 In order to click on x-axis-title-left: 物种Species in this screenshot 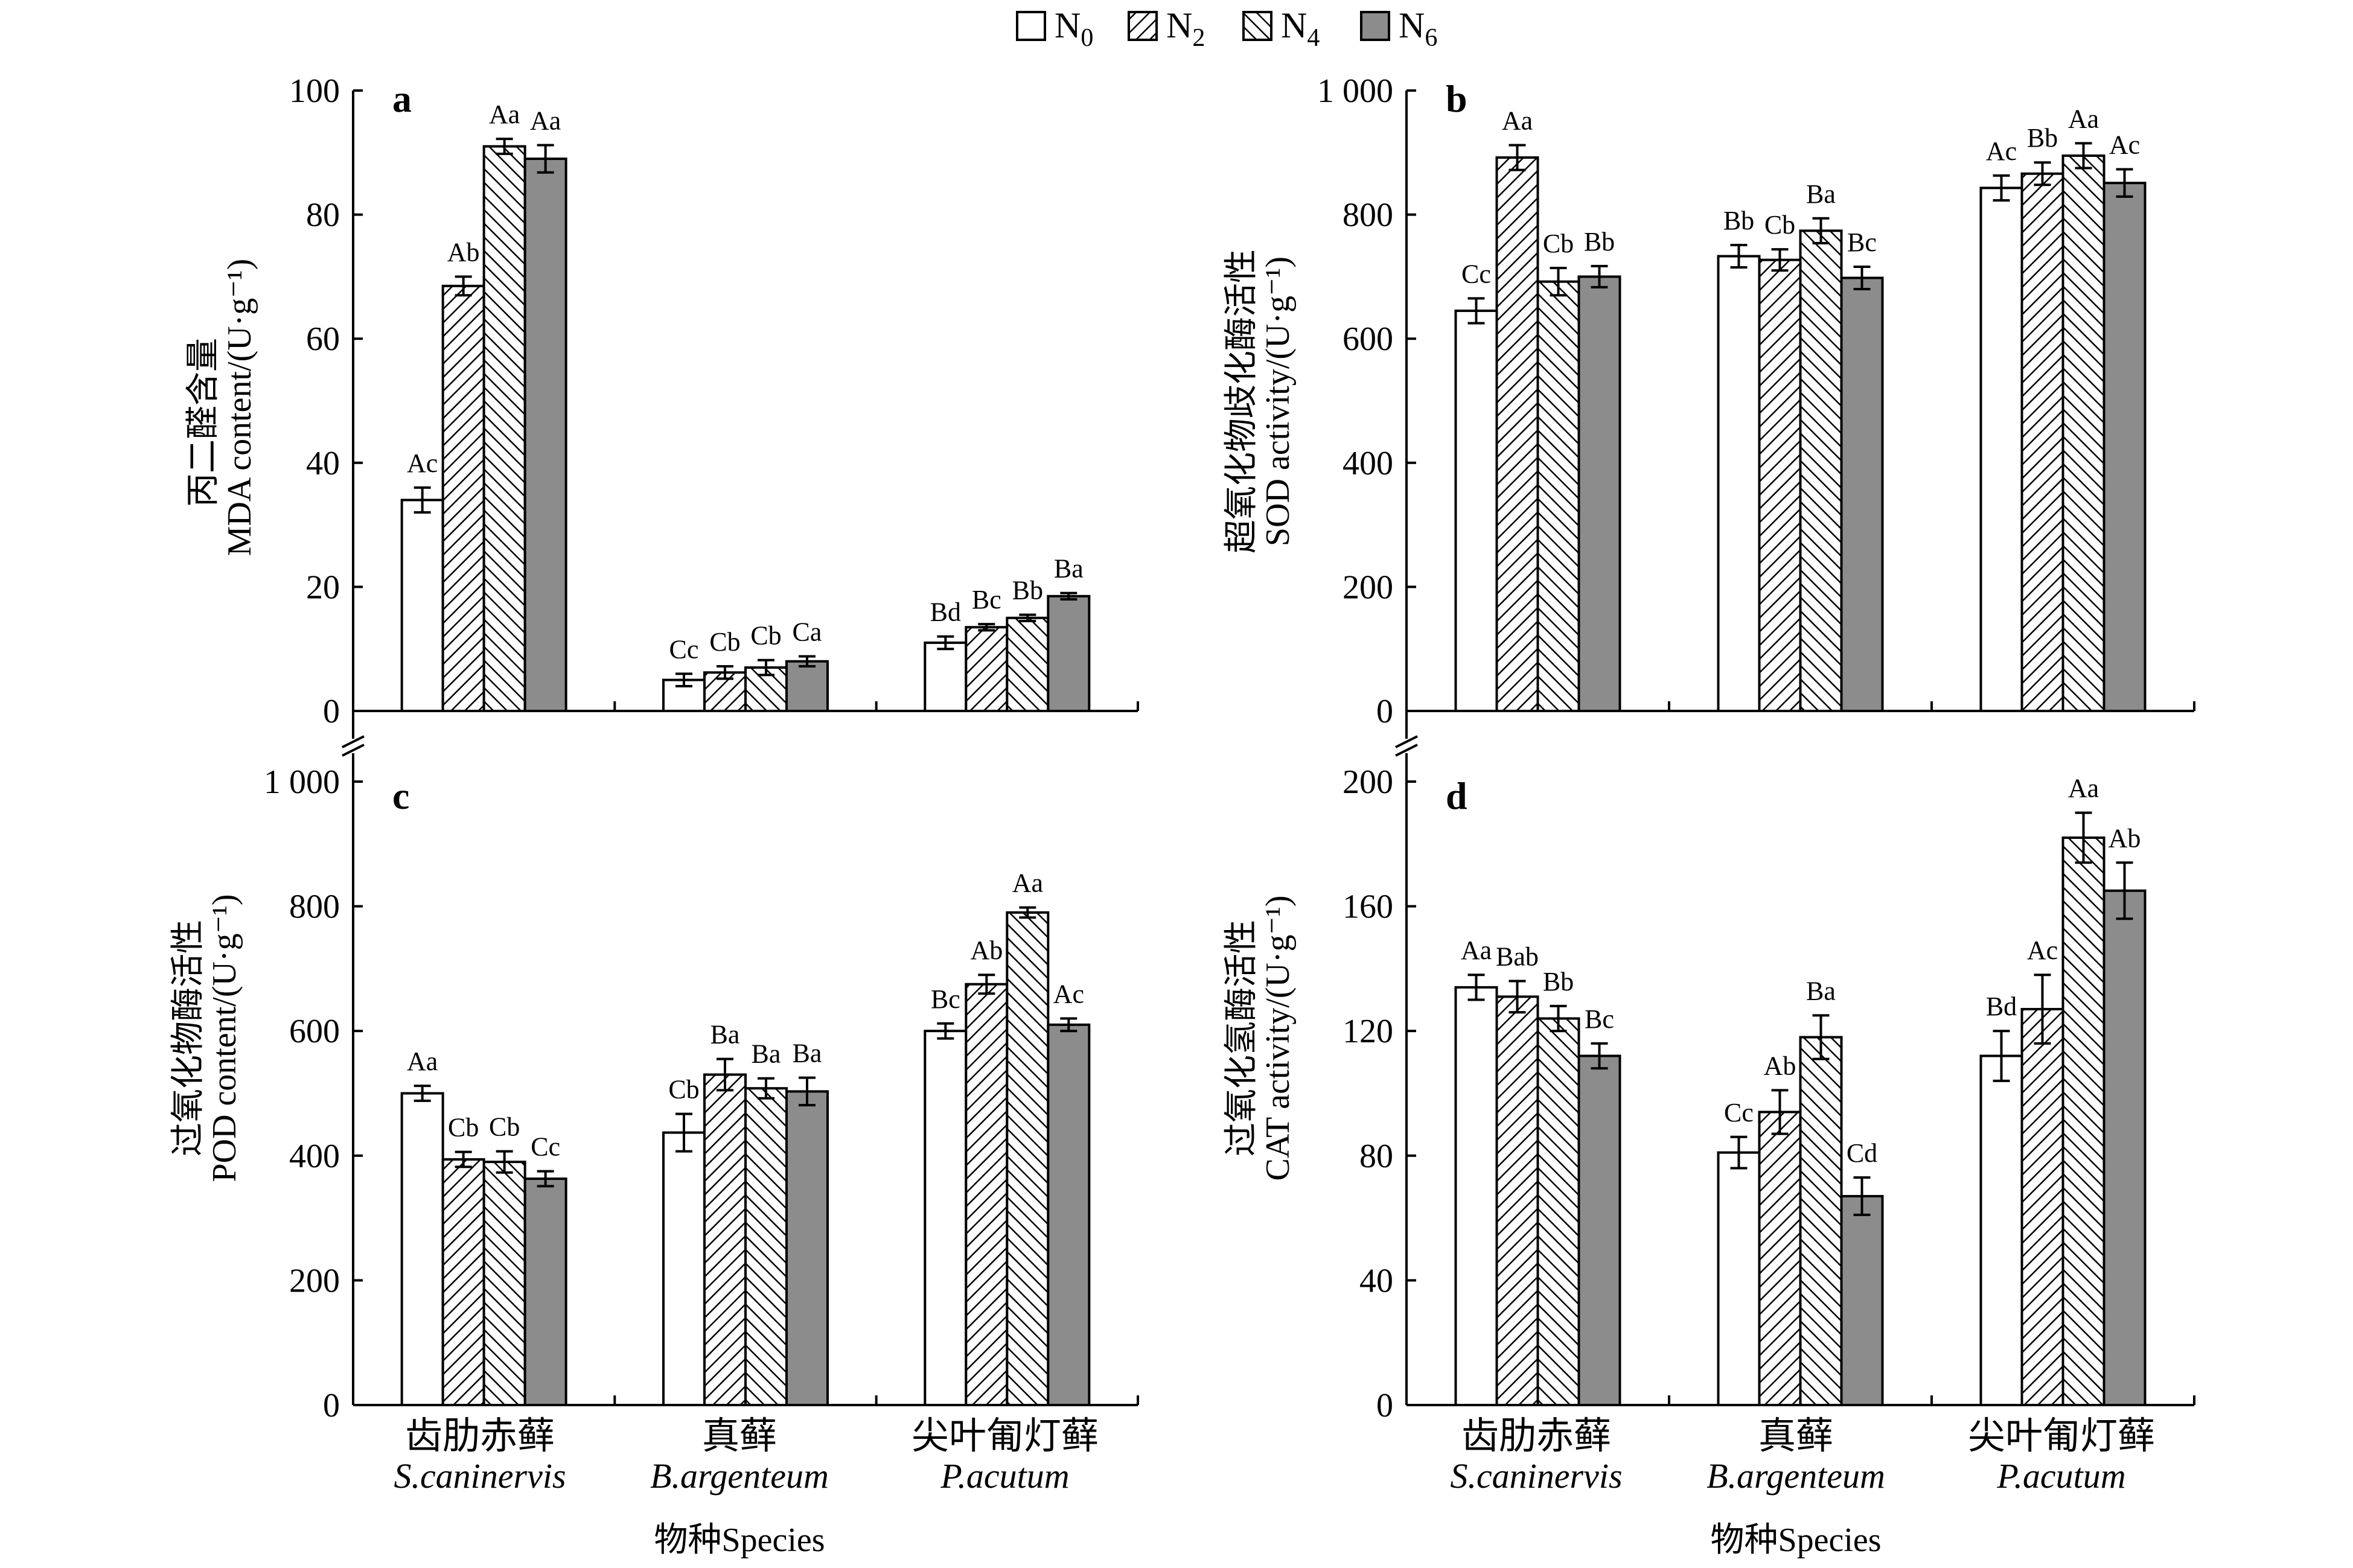, I will do `click(739, 1540)`.